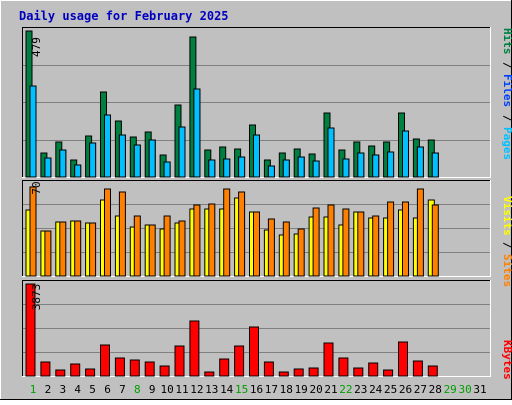 This screenshot has height=405, width=512. Describe the element at coordinates (360, 389) in the screenshot. I see `x-axis-day-label: 23` at that location.